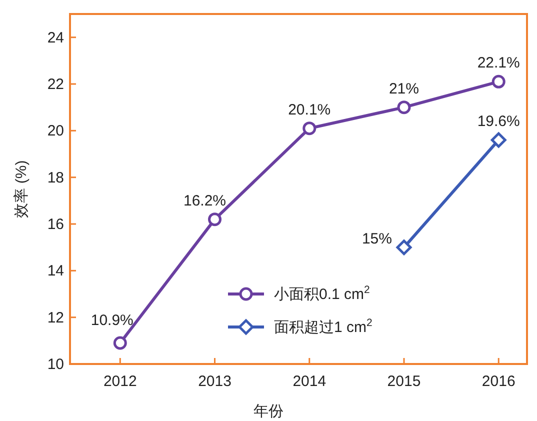  What do you see at coordinates (323, 326) in the screenshot?
I see `legend-label: 面积超过1 cm$^{2}$` at bounding box center [323, 326].